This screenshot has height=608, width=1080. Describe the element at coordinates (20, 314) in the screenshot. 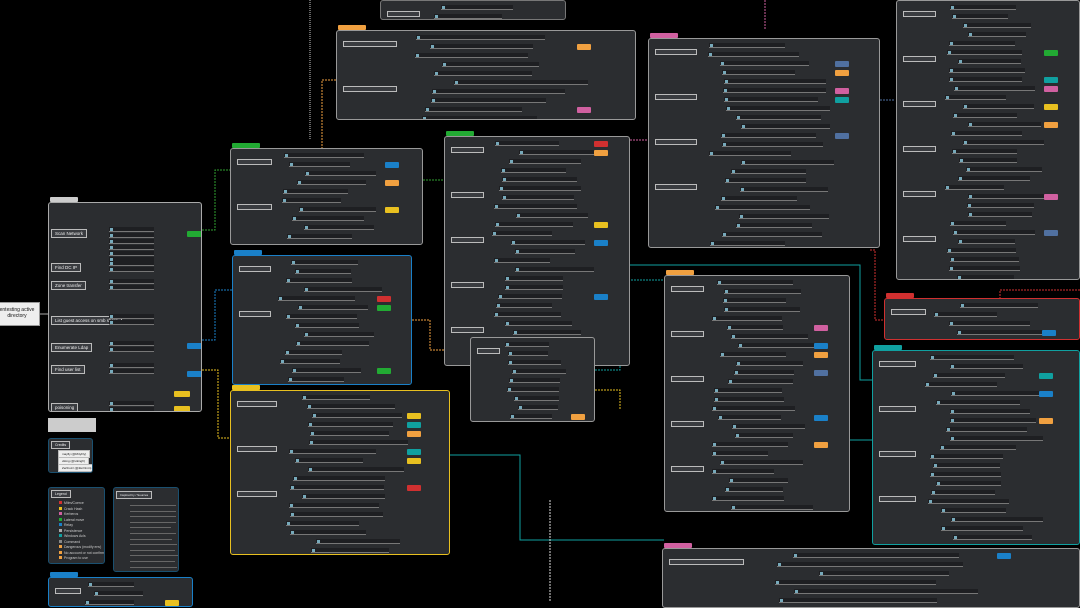

I see `root-node: entesting active directory` at that location.